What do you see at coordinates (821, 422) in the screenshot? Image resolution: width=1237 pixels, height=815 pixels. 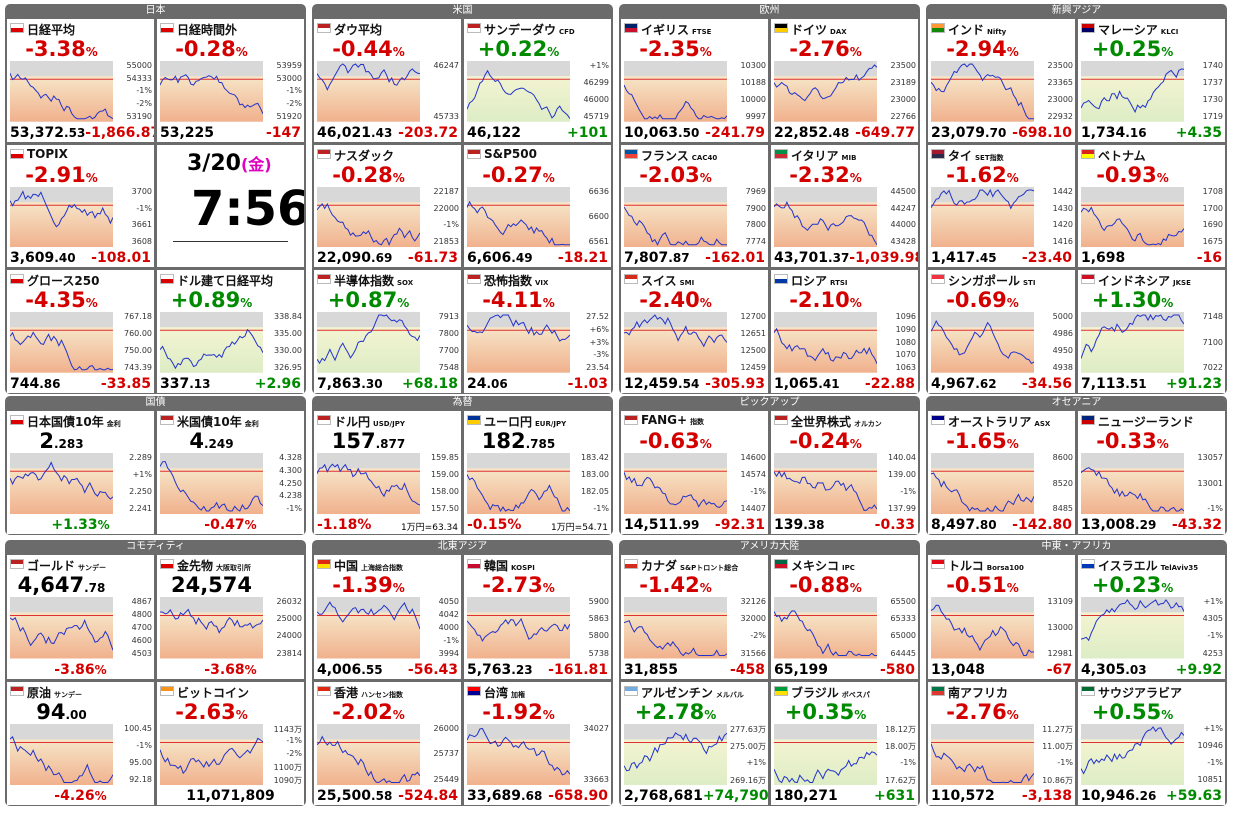 I see `name: 全世界株式` at bounding box center [821, 422].